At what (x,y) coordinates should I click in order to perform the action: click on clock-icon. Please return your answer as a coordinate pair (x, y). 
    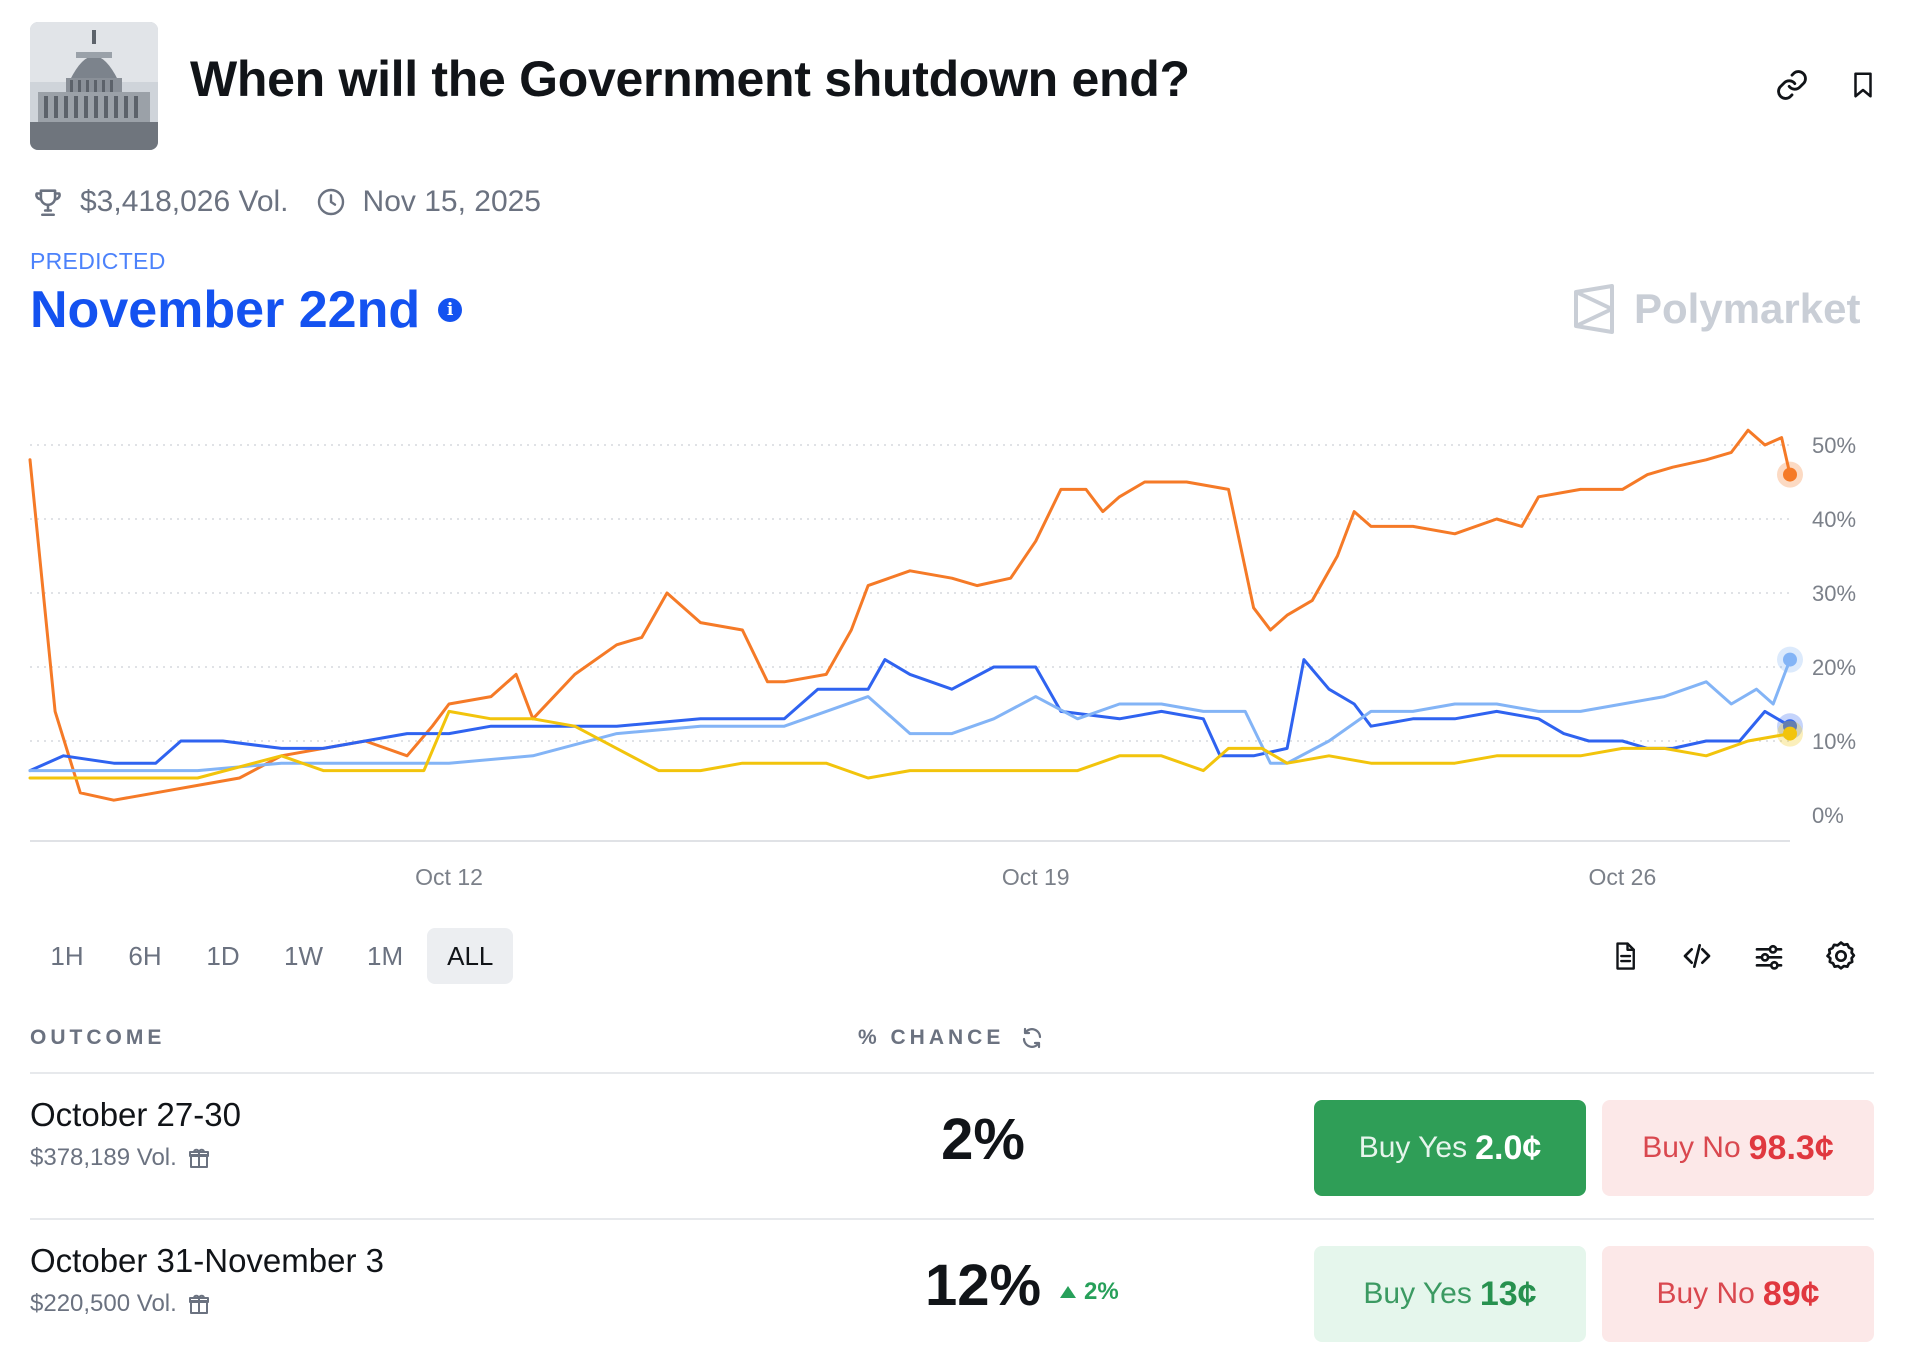
    Looking at the image, I should click on (331, 202).